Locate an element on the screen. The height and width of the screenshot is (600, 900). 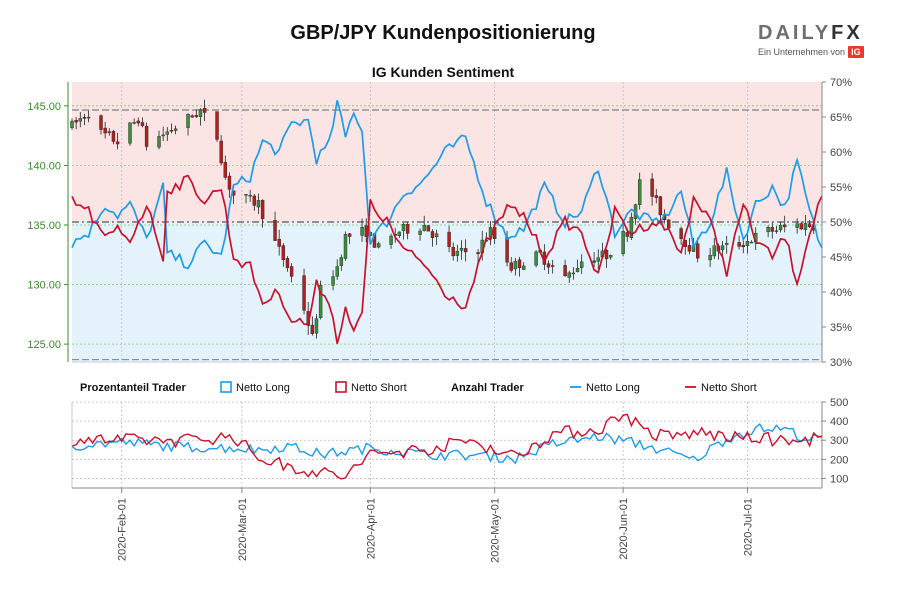
dailyfx-logo: DAILYFX Ein Unternehmen von IG is located at coordinates (814, 40).